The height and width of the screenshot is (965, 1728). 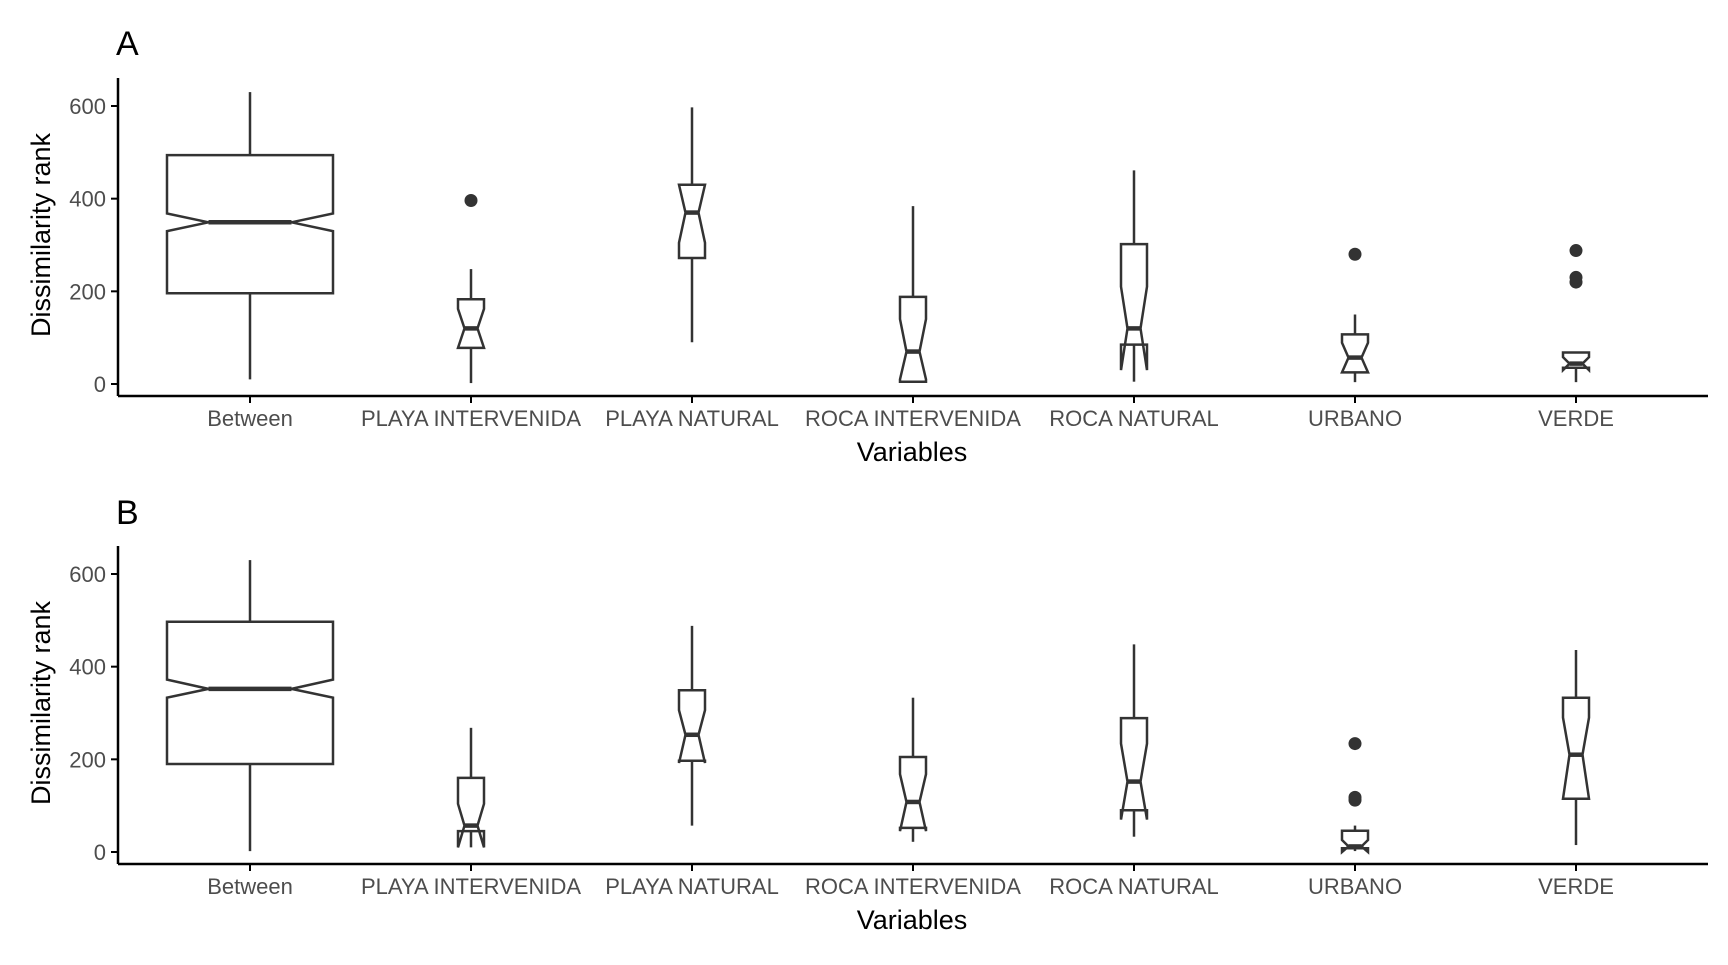 I want to click on panel-a-x-axis-title: Variables, so click(x=912, y=452).